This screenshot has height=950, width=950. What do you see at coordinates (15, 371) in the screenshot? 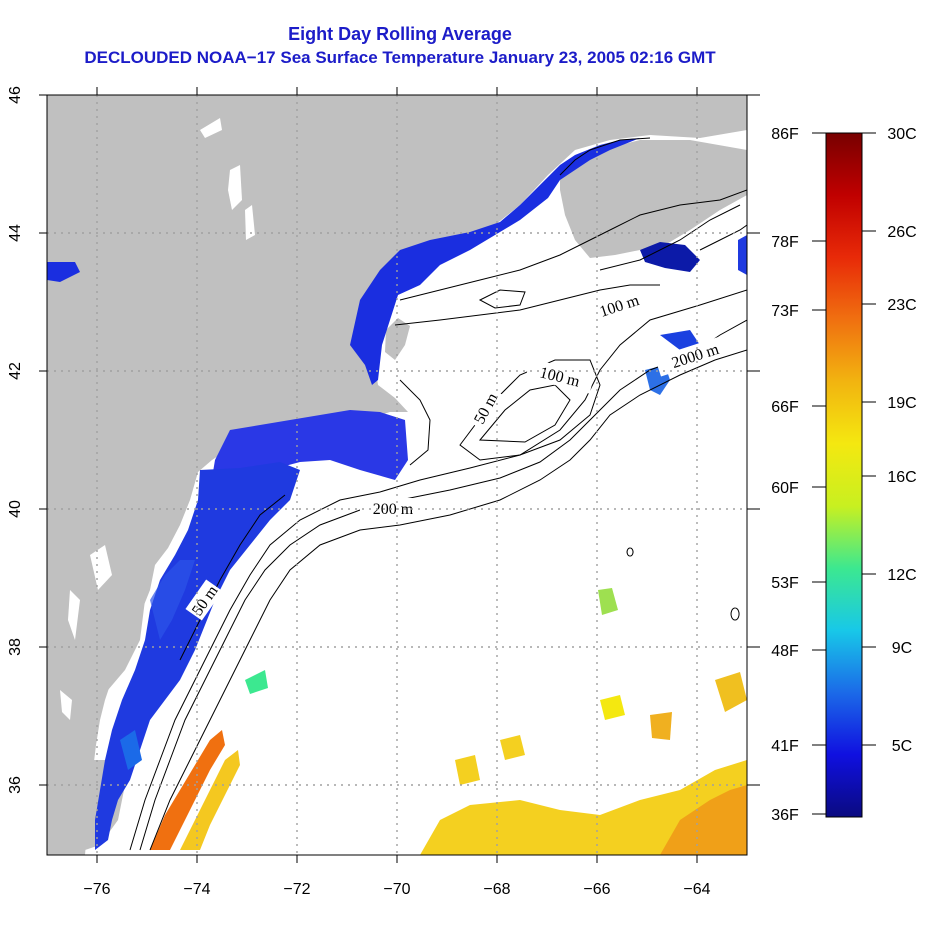
I see `lat-tick-label: 42` at bounding box center [15, 371].